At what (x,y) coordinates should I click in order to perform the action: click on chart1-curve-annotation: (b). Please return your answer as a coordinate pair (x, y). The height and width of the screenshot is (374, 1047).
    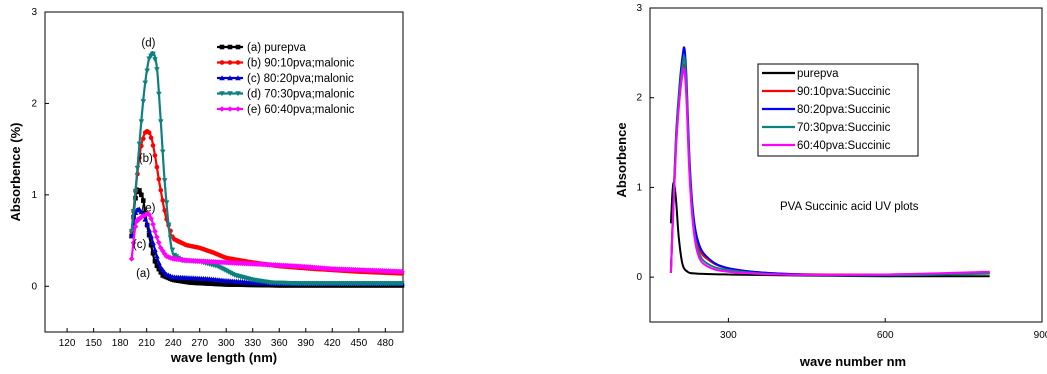
    Looking at the image, I should click on (146, 159).